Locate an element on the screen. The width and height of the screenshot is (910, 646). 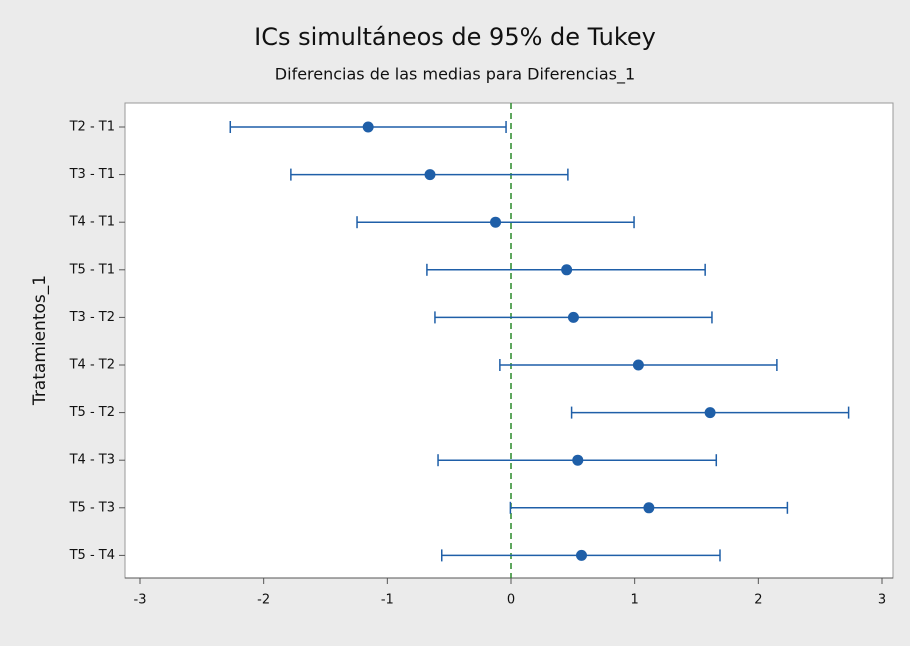
x-tick-label: 2 is located at coordinates (758, 600).